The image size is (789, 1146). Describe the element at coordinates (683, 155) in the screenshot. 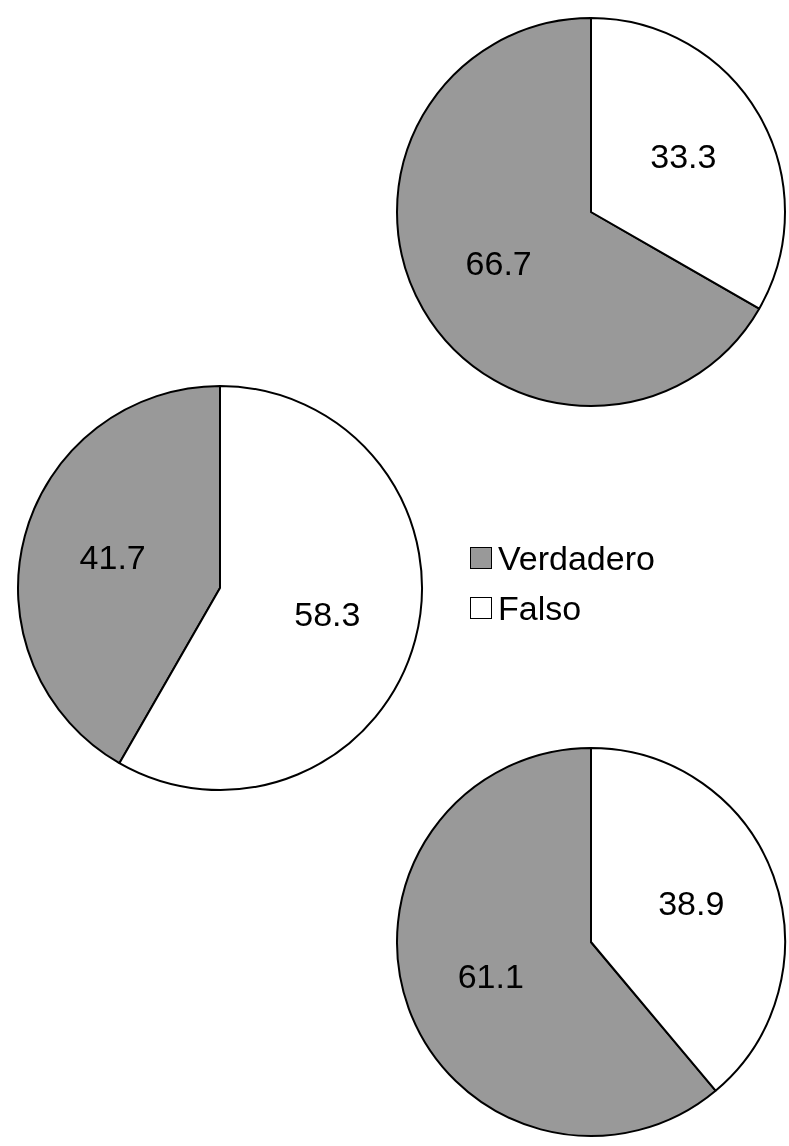

I see `data-label: 33.3` at that location.